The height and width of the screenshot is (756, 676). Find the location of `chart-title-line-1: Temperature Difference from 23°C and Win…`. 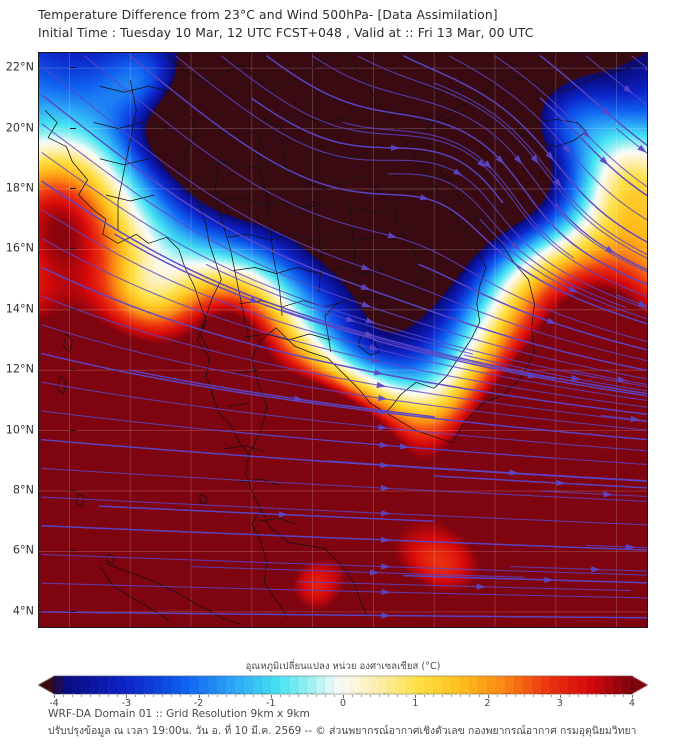

chart-title-line-1: Temperature Difference from 23°C and Win… is located at coordinates (268, 14).